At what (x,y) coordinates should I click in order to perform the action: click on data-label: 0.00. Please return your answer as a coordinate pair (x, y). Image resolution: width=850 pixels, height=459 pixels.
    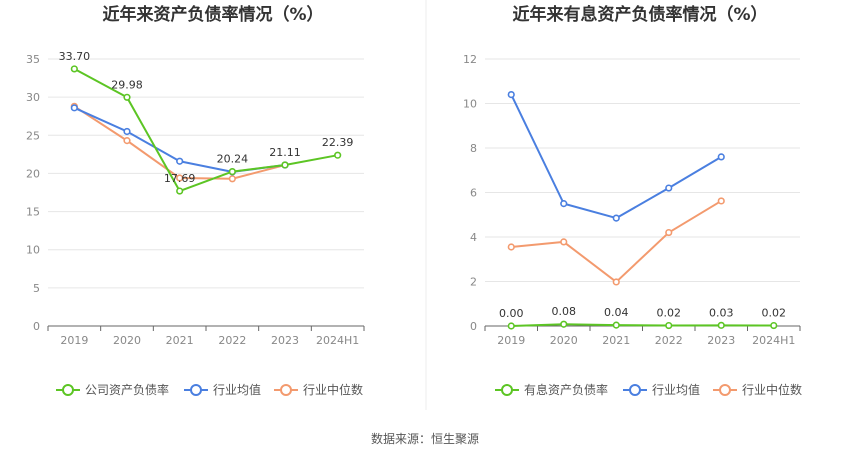
    Looking at the image, I should click on (511, 313).